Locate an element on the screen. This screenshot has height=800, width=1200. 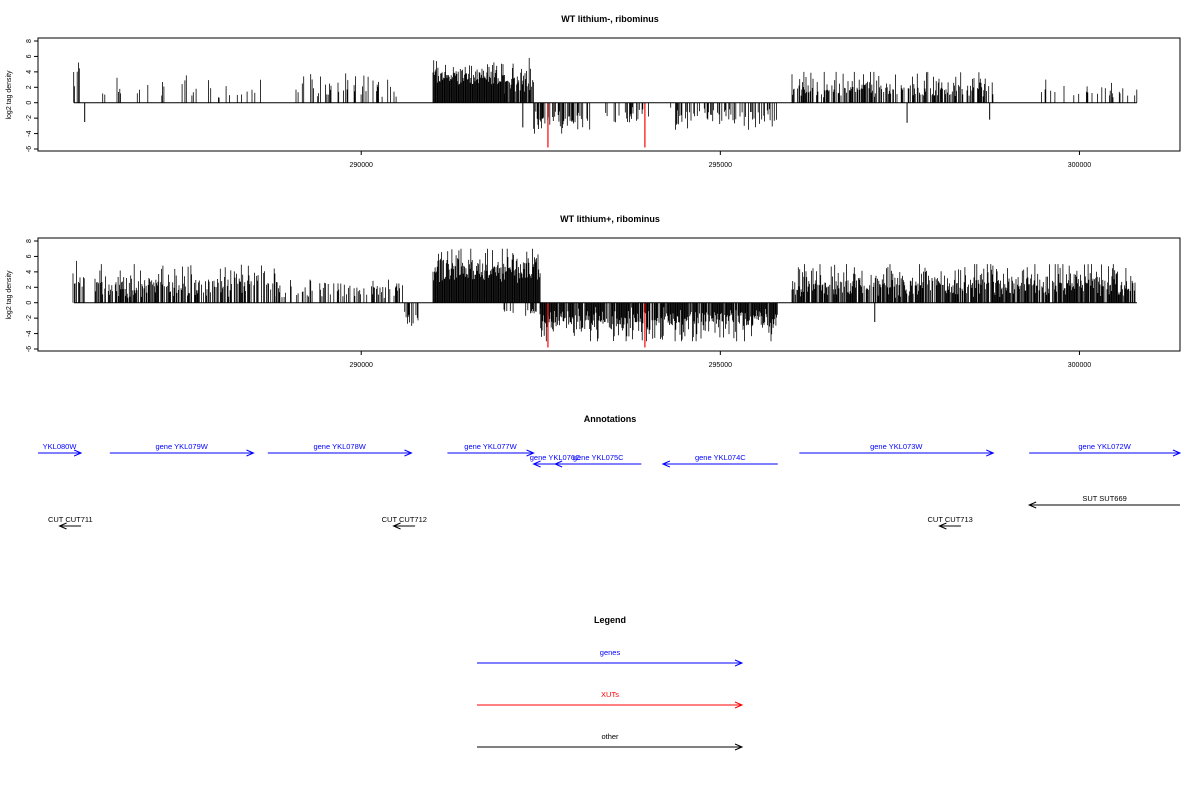
feature-label: YKL080W is located at coordinates (60, 446).